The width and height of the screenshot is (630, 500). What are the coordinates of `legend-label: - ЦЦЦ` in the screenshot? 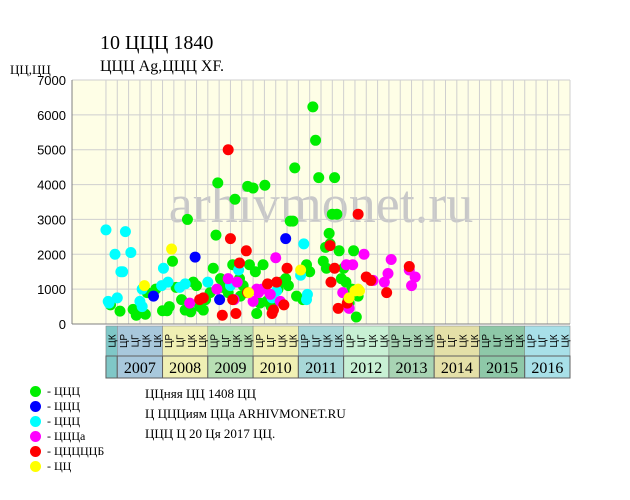 It's located at (63, 391).